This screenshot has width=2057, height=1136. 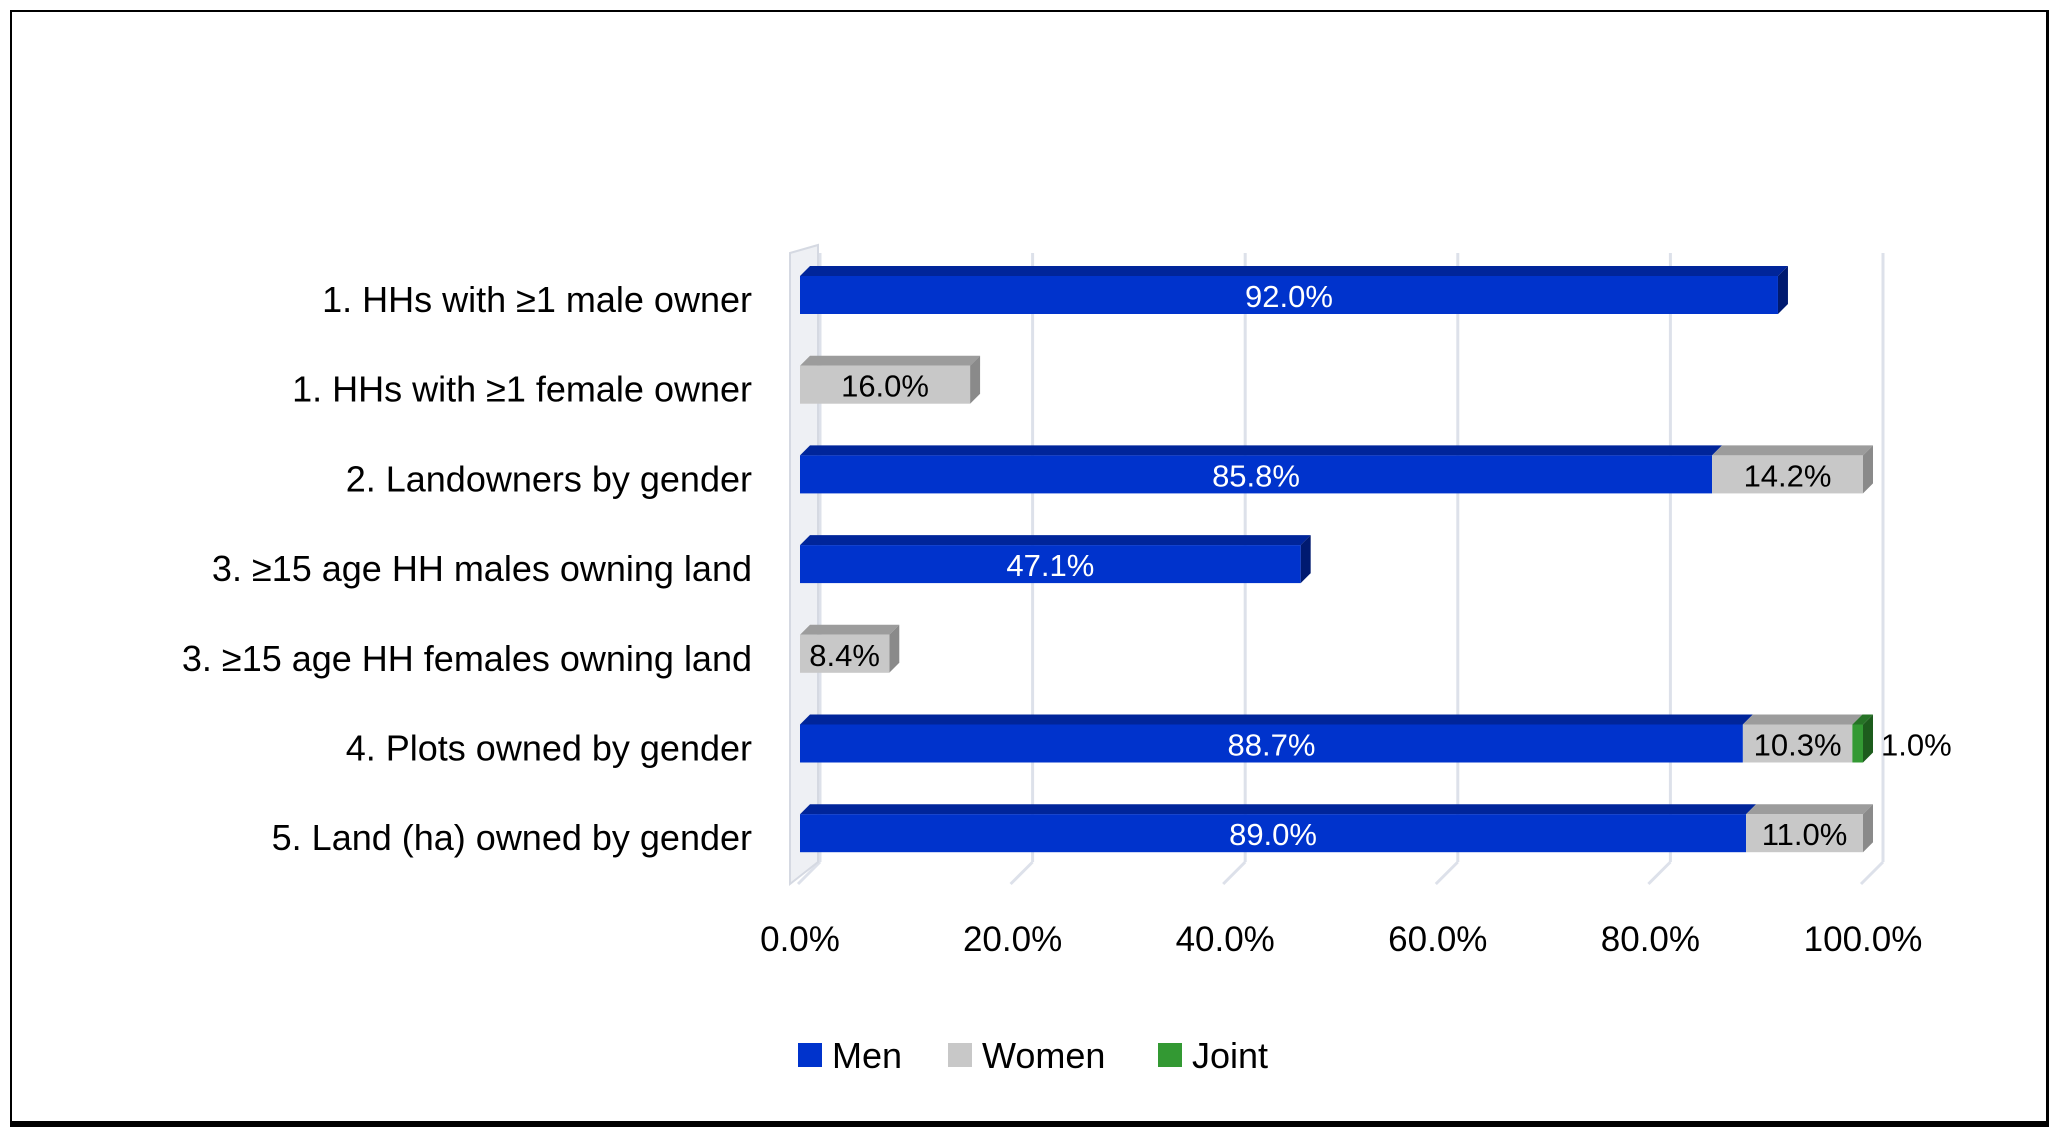 I want to click on x-tick-label: 100.0%, so click(x=1863, y=939).